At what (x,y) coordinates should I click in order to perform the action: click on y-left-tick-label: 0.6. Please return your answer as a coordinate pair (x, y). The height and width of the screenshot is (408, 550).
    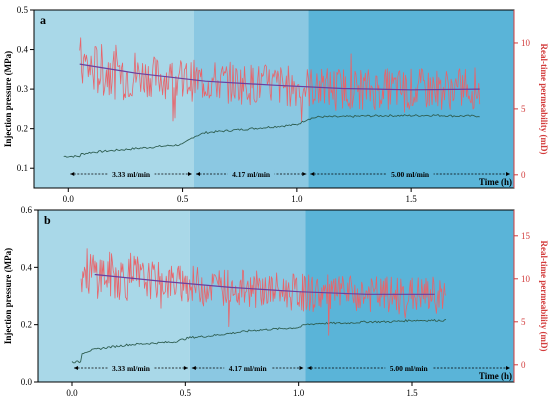
    Looking at the image, I should click on (27, 210).